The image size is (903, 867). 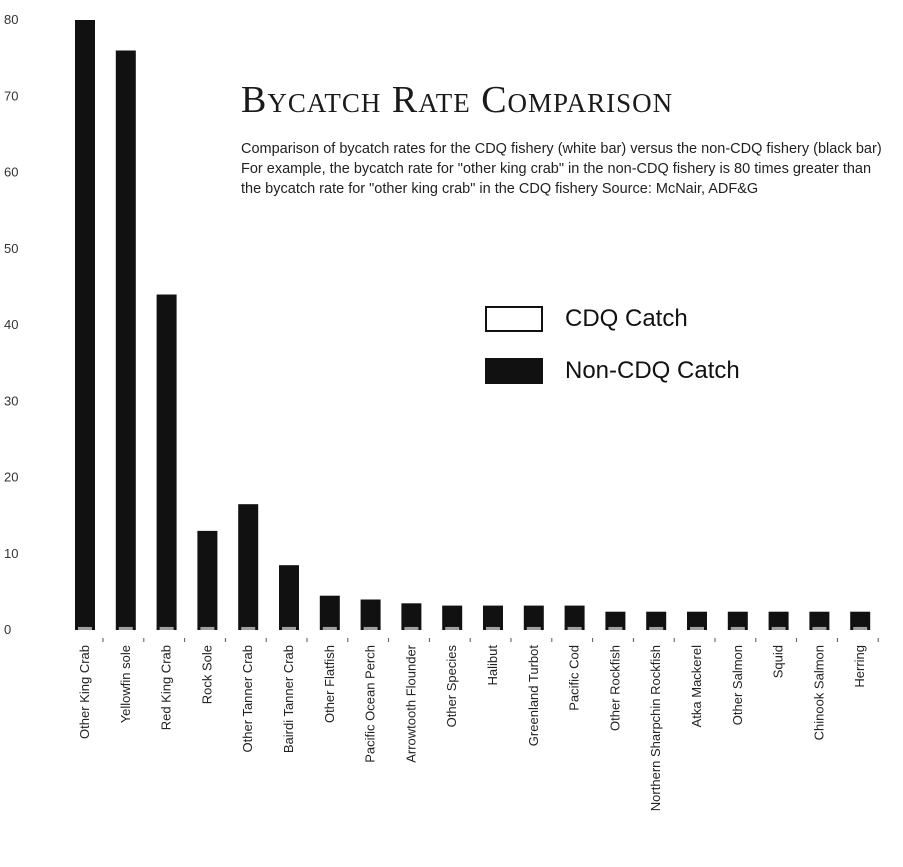 What do you see at coordinates (696, 686) in the screenshot?
I see `x-tick-label: Atka Mackerel` at bounding box center [696, 686].